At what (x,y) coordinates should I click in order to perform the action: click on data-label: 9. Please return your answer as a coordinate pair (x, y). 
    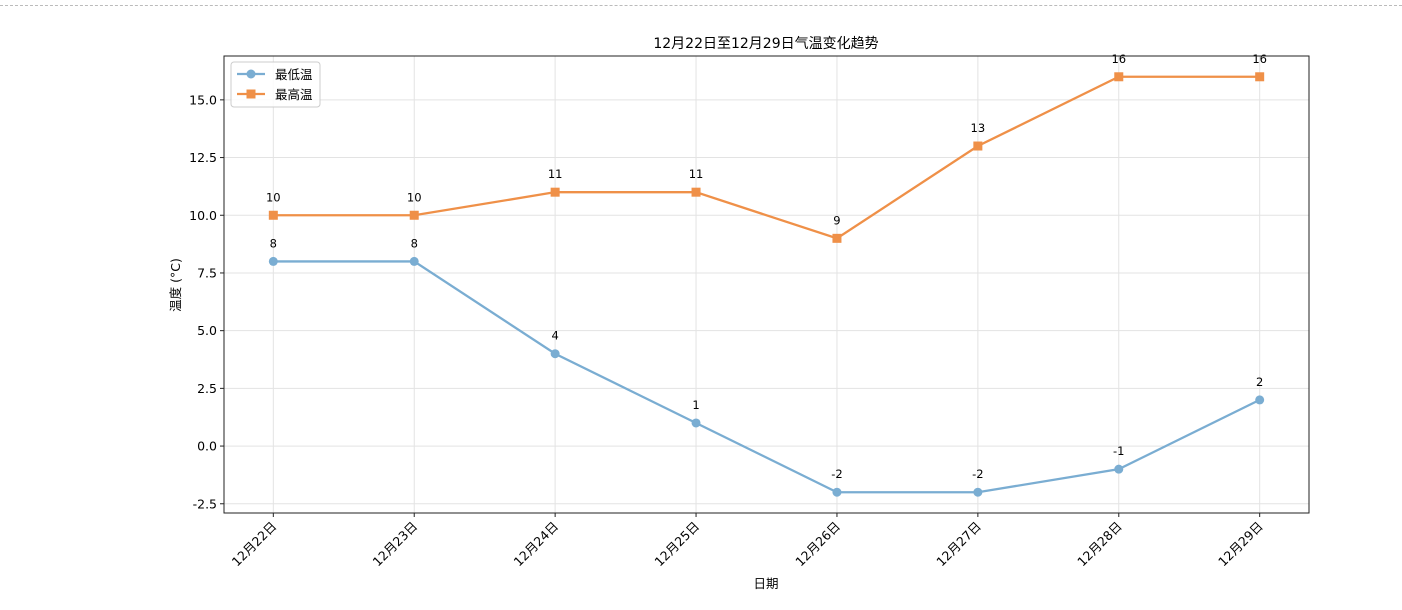
    Looking at the image, I should click on (836, 220).